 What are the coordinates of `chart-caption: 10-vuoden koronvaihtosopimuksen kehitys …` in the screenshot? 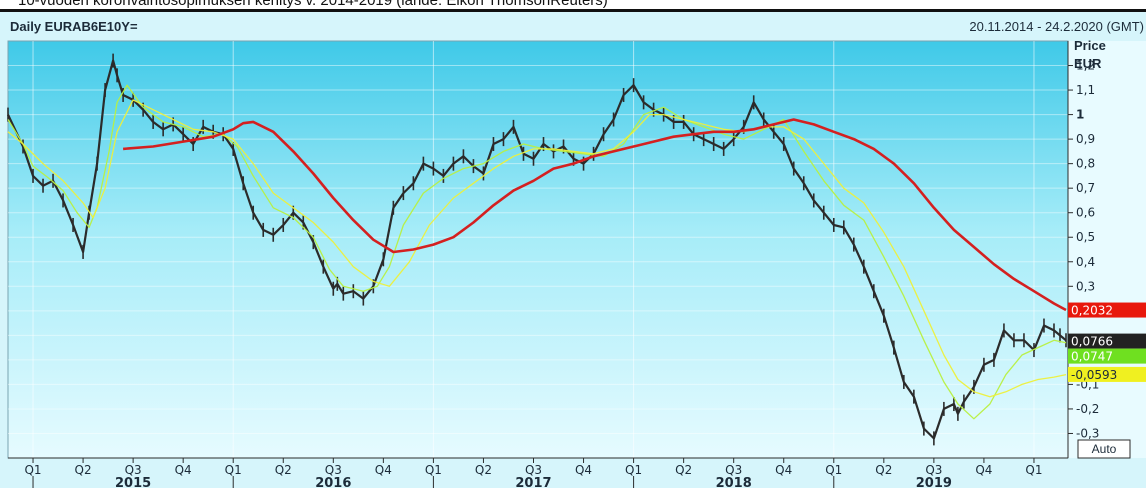 It's located at (313, 4).